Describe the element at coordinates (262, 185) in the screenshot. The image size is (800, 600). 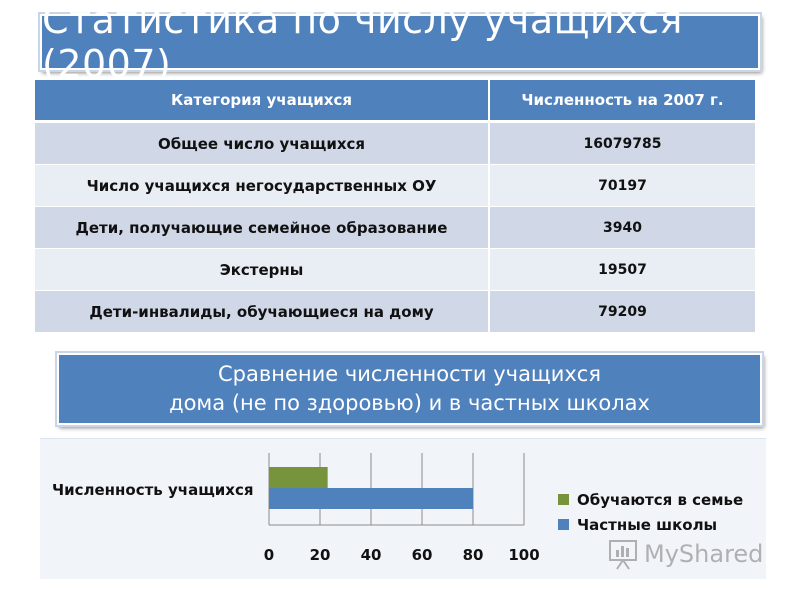
I see `row-category: Число учащихся негосударственных ОУ` at that location.